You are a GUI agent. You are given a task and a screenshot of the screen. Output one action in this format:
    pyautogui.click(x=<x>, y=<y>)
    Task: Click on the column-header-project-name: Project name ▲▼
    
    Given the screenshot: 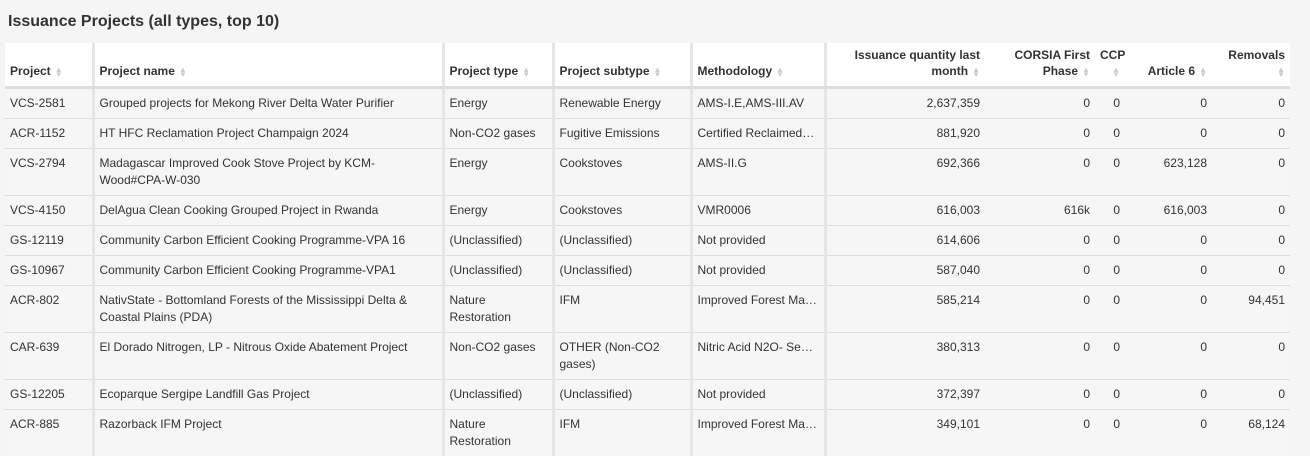 What is the action you would take?
    pyautogui.click(x=268, y=65)
    